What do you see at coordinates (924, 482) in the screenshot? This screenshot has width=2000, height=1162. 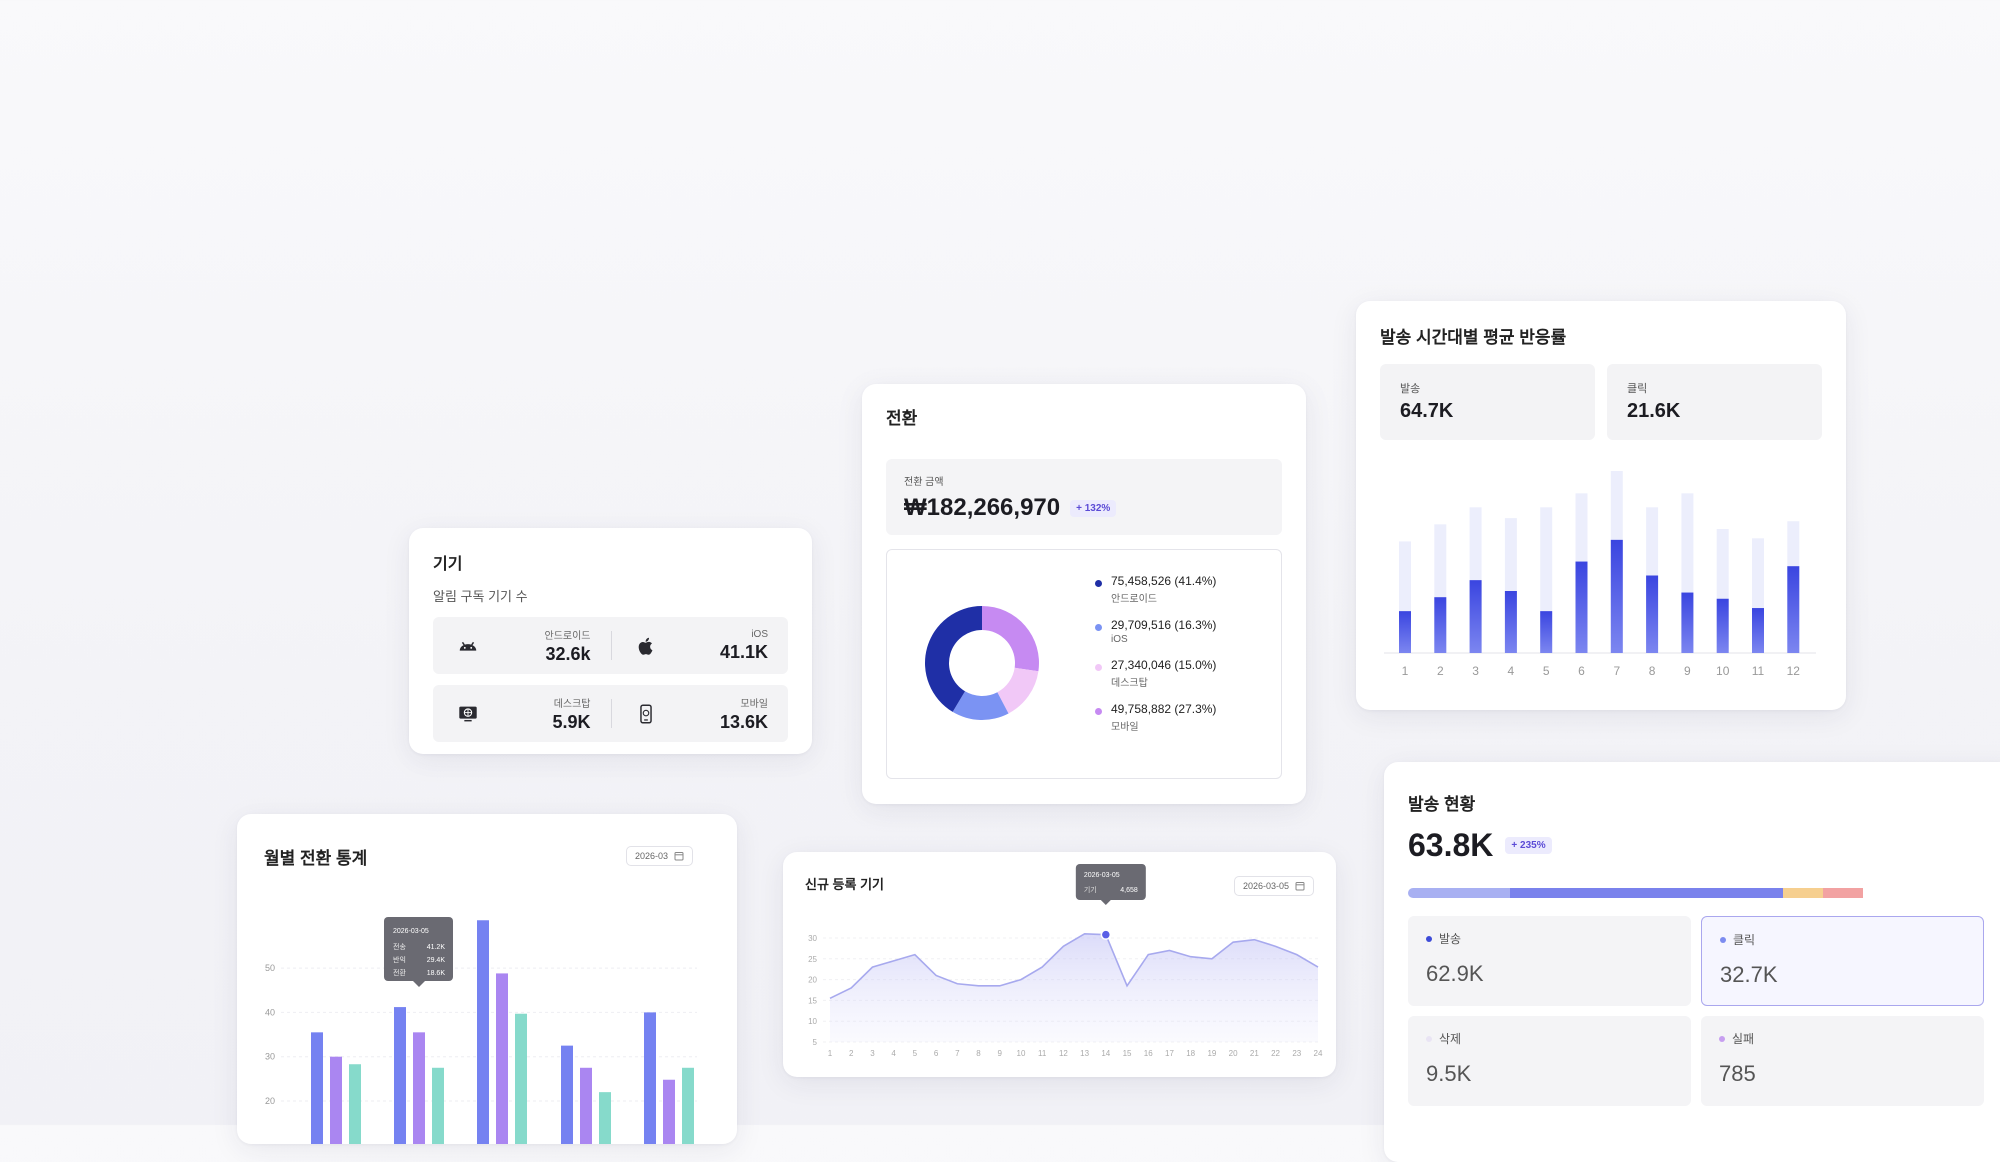 I see `conversion-amount-label: 전환 금액` at bounding box center [924, 482].